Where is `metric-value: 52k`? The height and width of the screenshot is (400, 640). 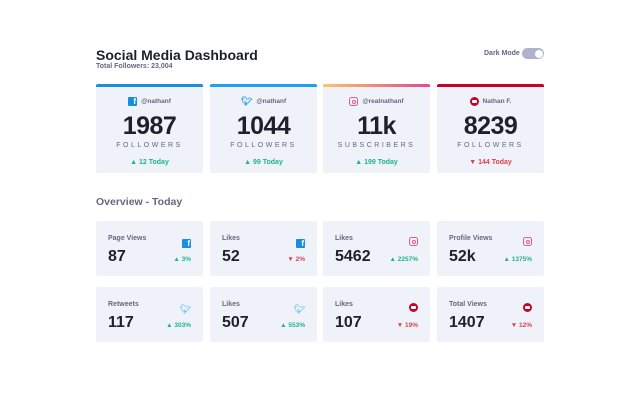
metric-value: 52k is located at coordinates (462, 256).